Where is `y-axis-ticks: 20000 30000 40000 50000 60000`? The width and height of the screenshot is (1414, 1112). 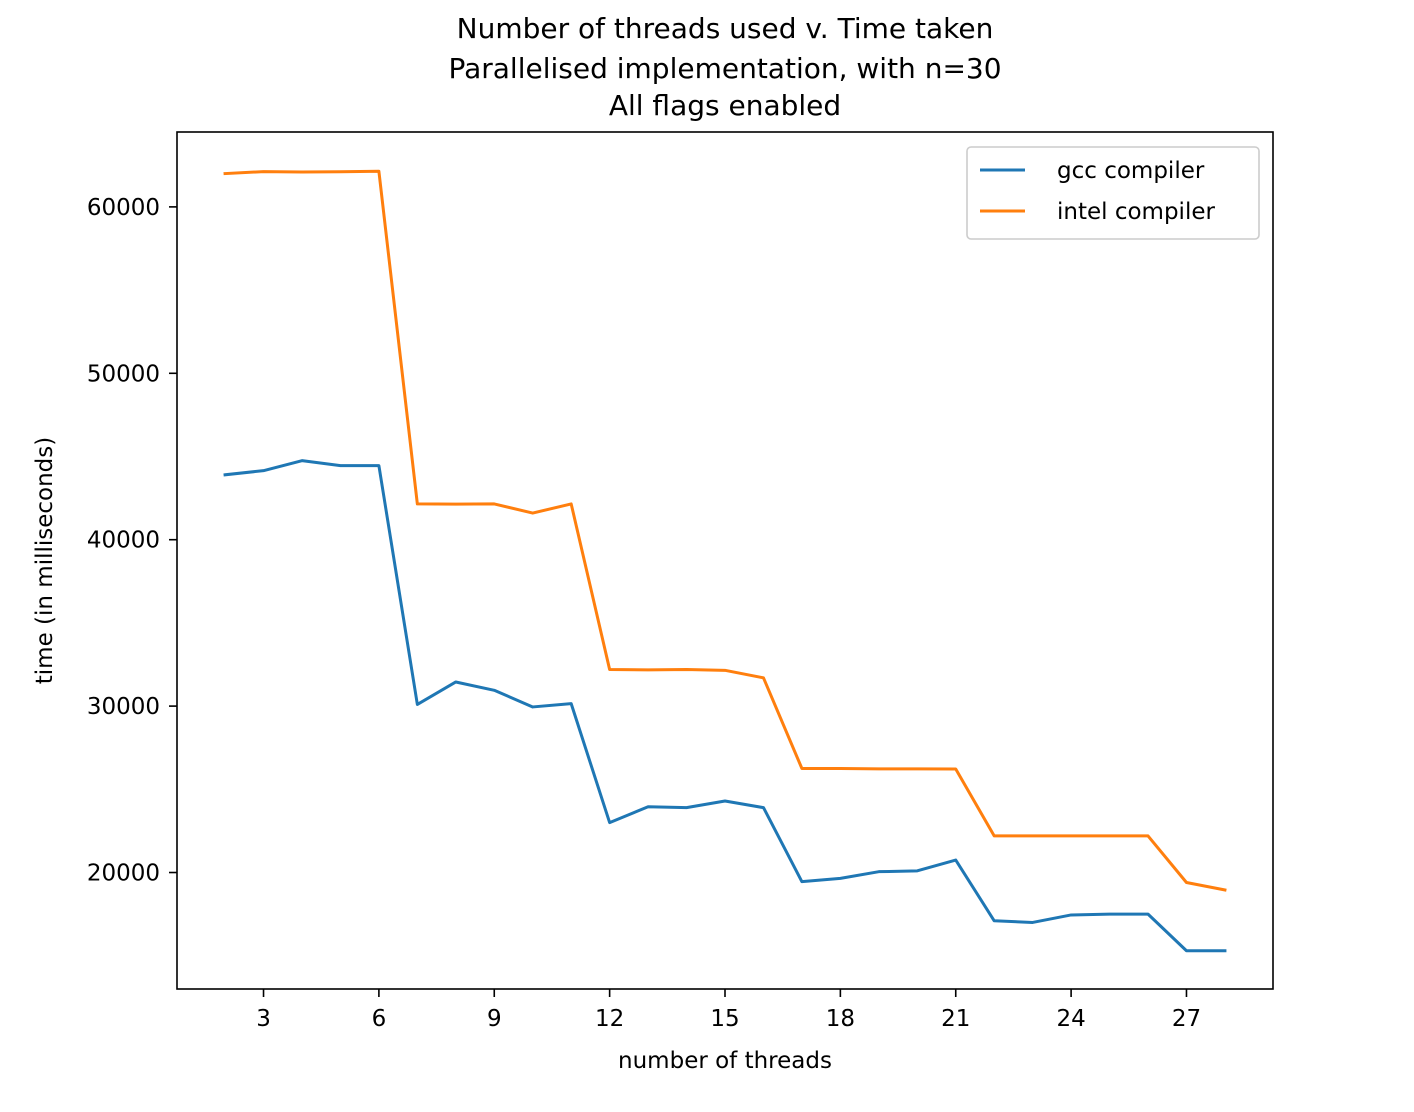
y-axis-ticks: 20000 30000 40000 50000 60000 is located at coordinates (132, 541).